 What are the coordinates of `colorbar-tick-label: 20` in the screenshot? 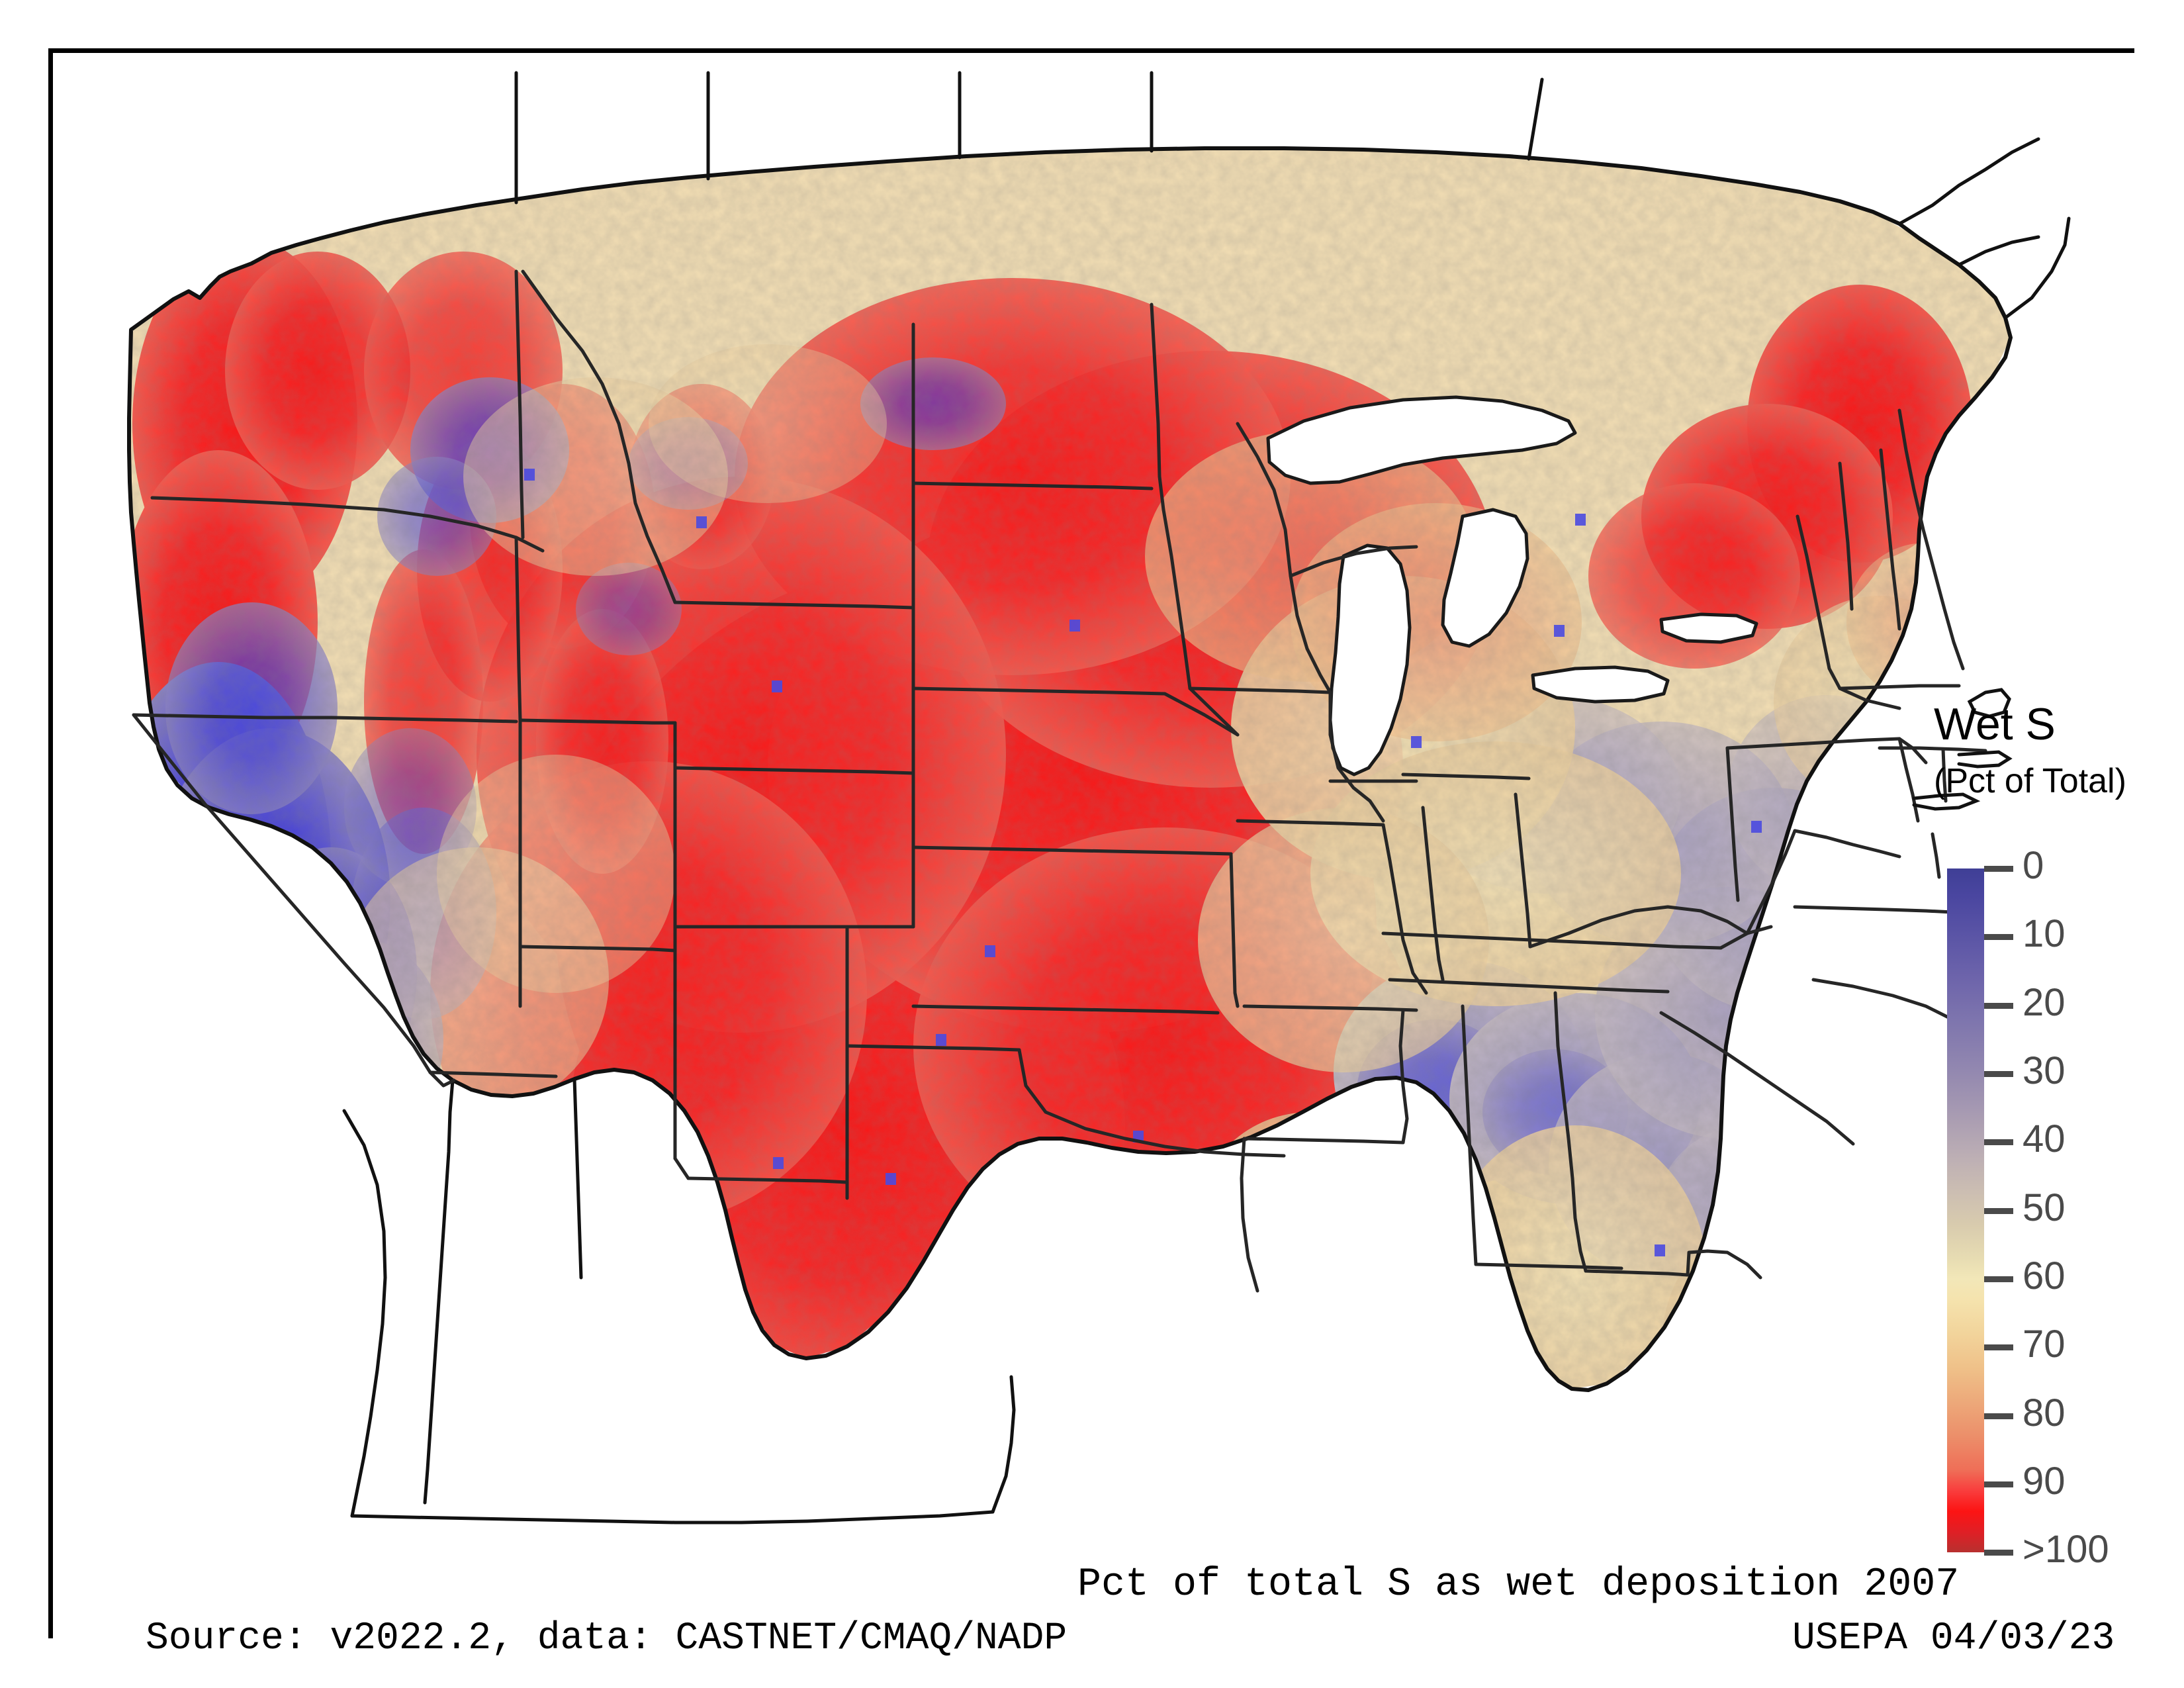 It's located at (2045, 1002).